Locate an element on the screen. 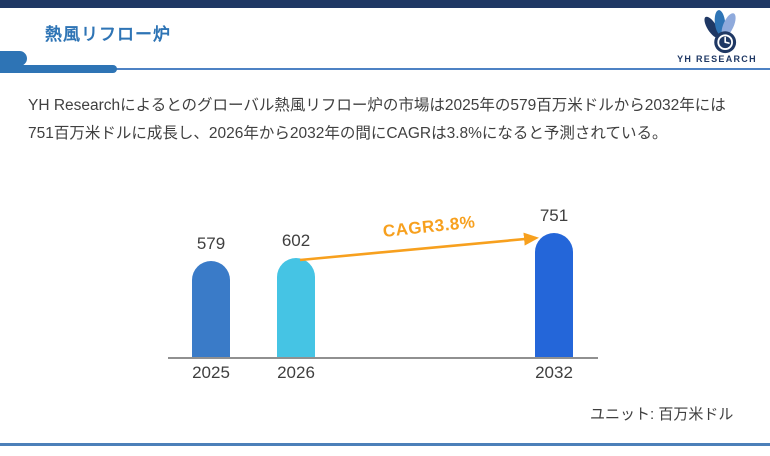  bar-group-2026: 602 is located at coordinates (296, 294).